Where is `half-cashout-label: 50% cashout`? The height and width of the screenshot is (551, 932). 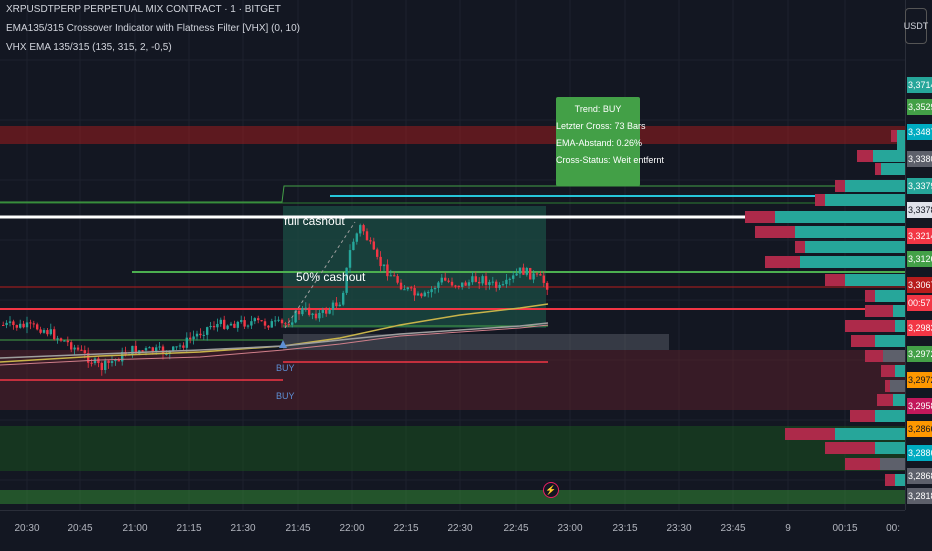
half-cashout-label: 50% cashout is located at coordinates (331, 277).